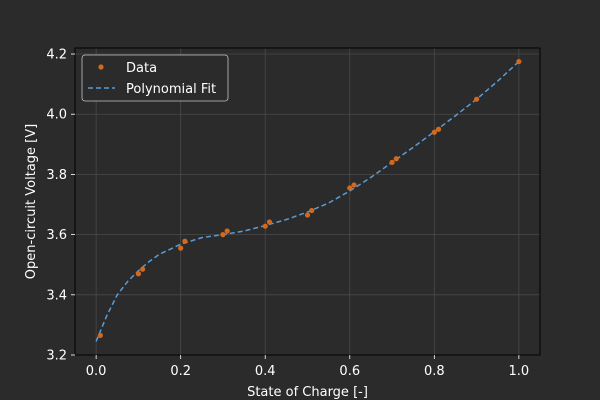 The height and width of the screenshot is (400, 600). I want to click on legend-data-marker, so click(101, 67).